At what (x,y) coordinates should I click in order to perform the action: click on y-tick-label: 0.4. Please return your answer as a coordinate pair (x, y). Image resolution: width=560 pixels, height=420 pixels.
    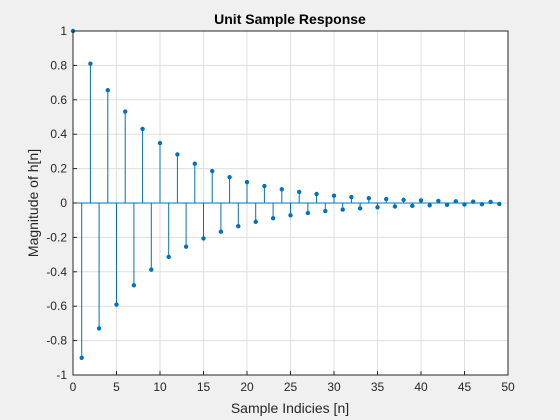
    Looking at the image, I should click on (58, 134).